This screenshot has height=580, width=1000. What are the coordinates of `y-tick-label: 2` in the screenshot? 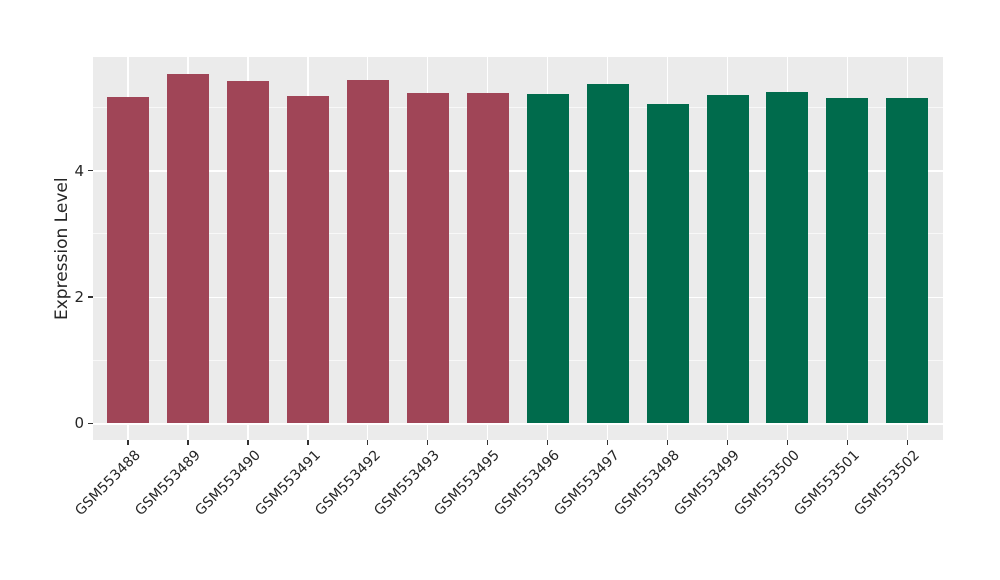 It's located at (79, 296).